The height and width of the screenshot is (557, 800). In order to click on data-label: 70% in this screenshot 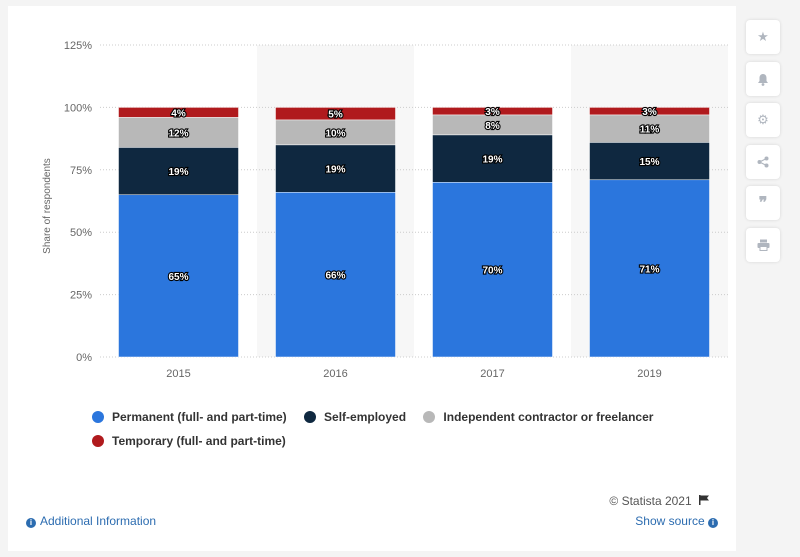, I will do `click(492, 271)`.